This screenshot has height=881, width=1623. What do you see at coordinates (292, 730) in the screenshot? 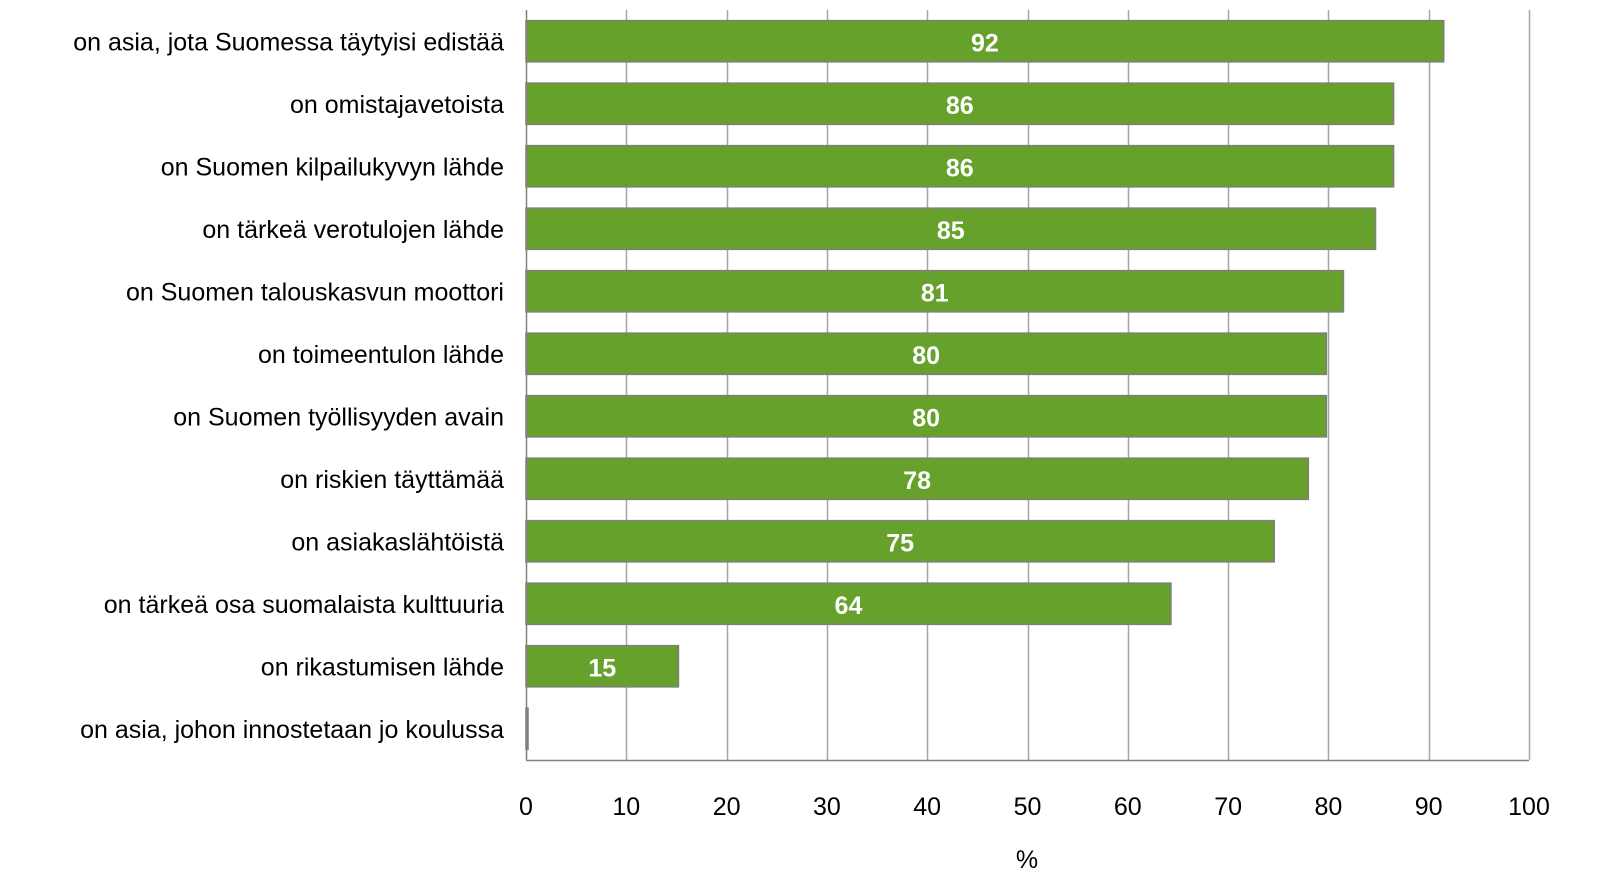
I see `category-label: on asia, johon innostetaan jo koulussa` at bounding box center [292, 730].